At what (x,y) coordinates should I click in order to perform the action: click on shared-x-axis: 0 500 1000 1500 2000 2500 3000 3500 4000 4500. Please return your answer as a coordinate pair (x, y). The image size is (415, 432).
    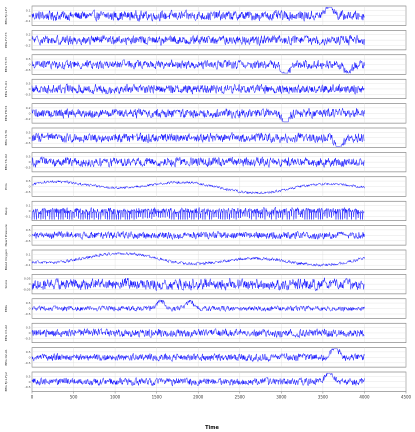
    Looking at the image, I should click on (221, 395).